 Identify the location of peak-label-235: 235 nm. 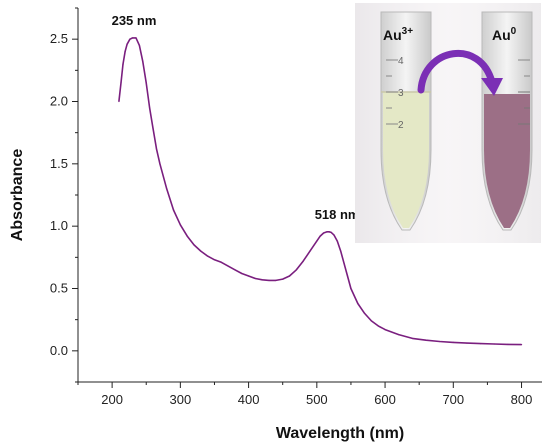
(134, 20).